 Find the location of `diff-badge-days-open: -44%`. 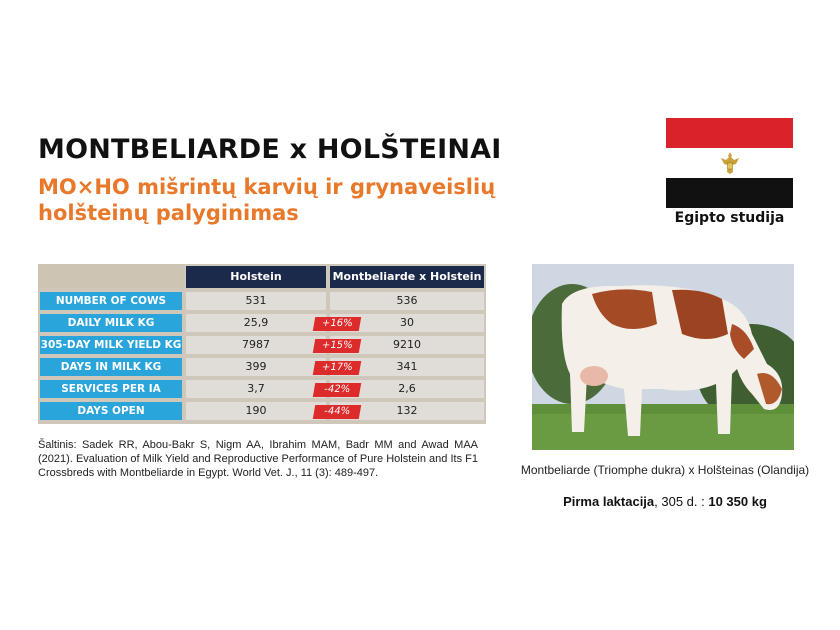

diff-badge-days-open: -44% is located at coordinates (337, 412).